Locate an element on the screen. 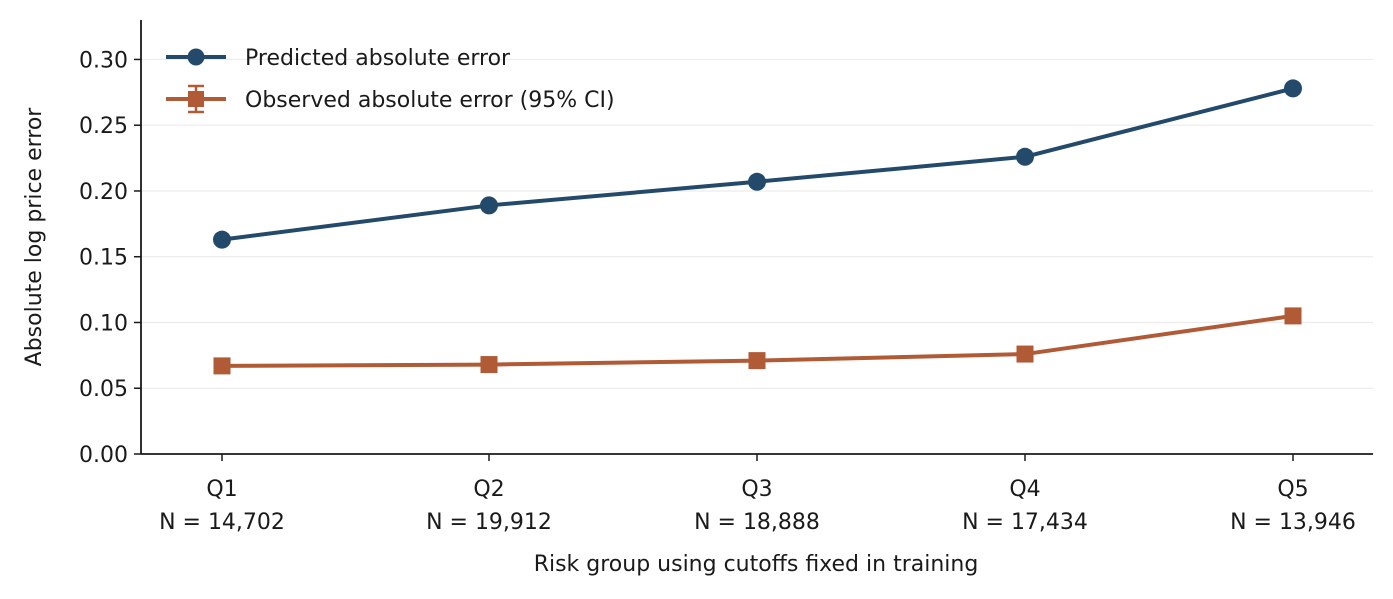 This screenshot has height=599, width=1393. y-tick-label: 0.20 is located at coordinates (103, 192).